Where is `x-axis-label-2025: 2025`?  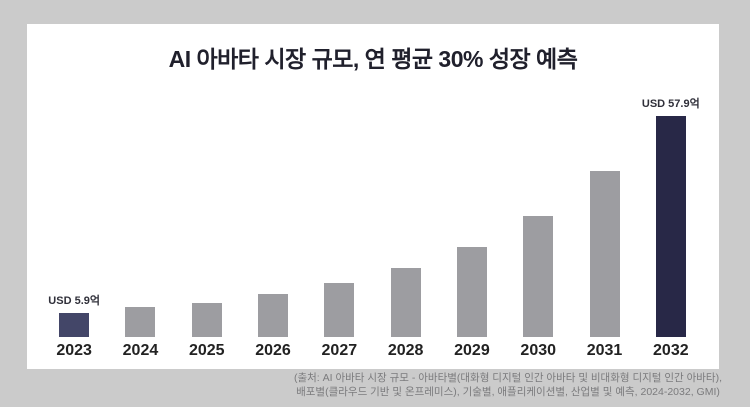 x-axis-label-2025: 2025 is located at coordinates (206, 350).